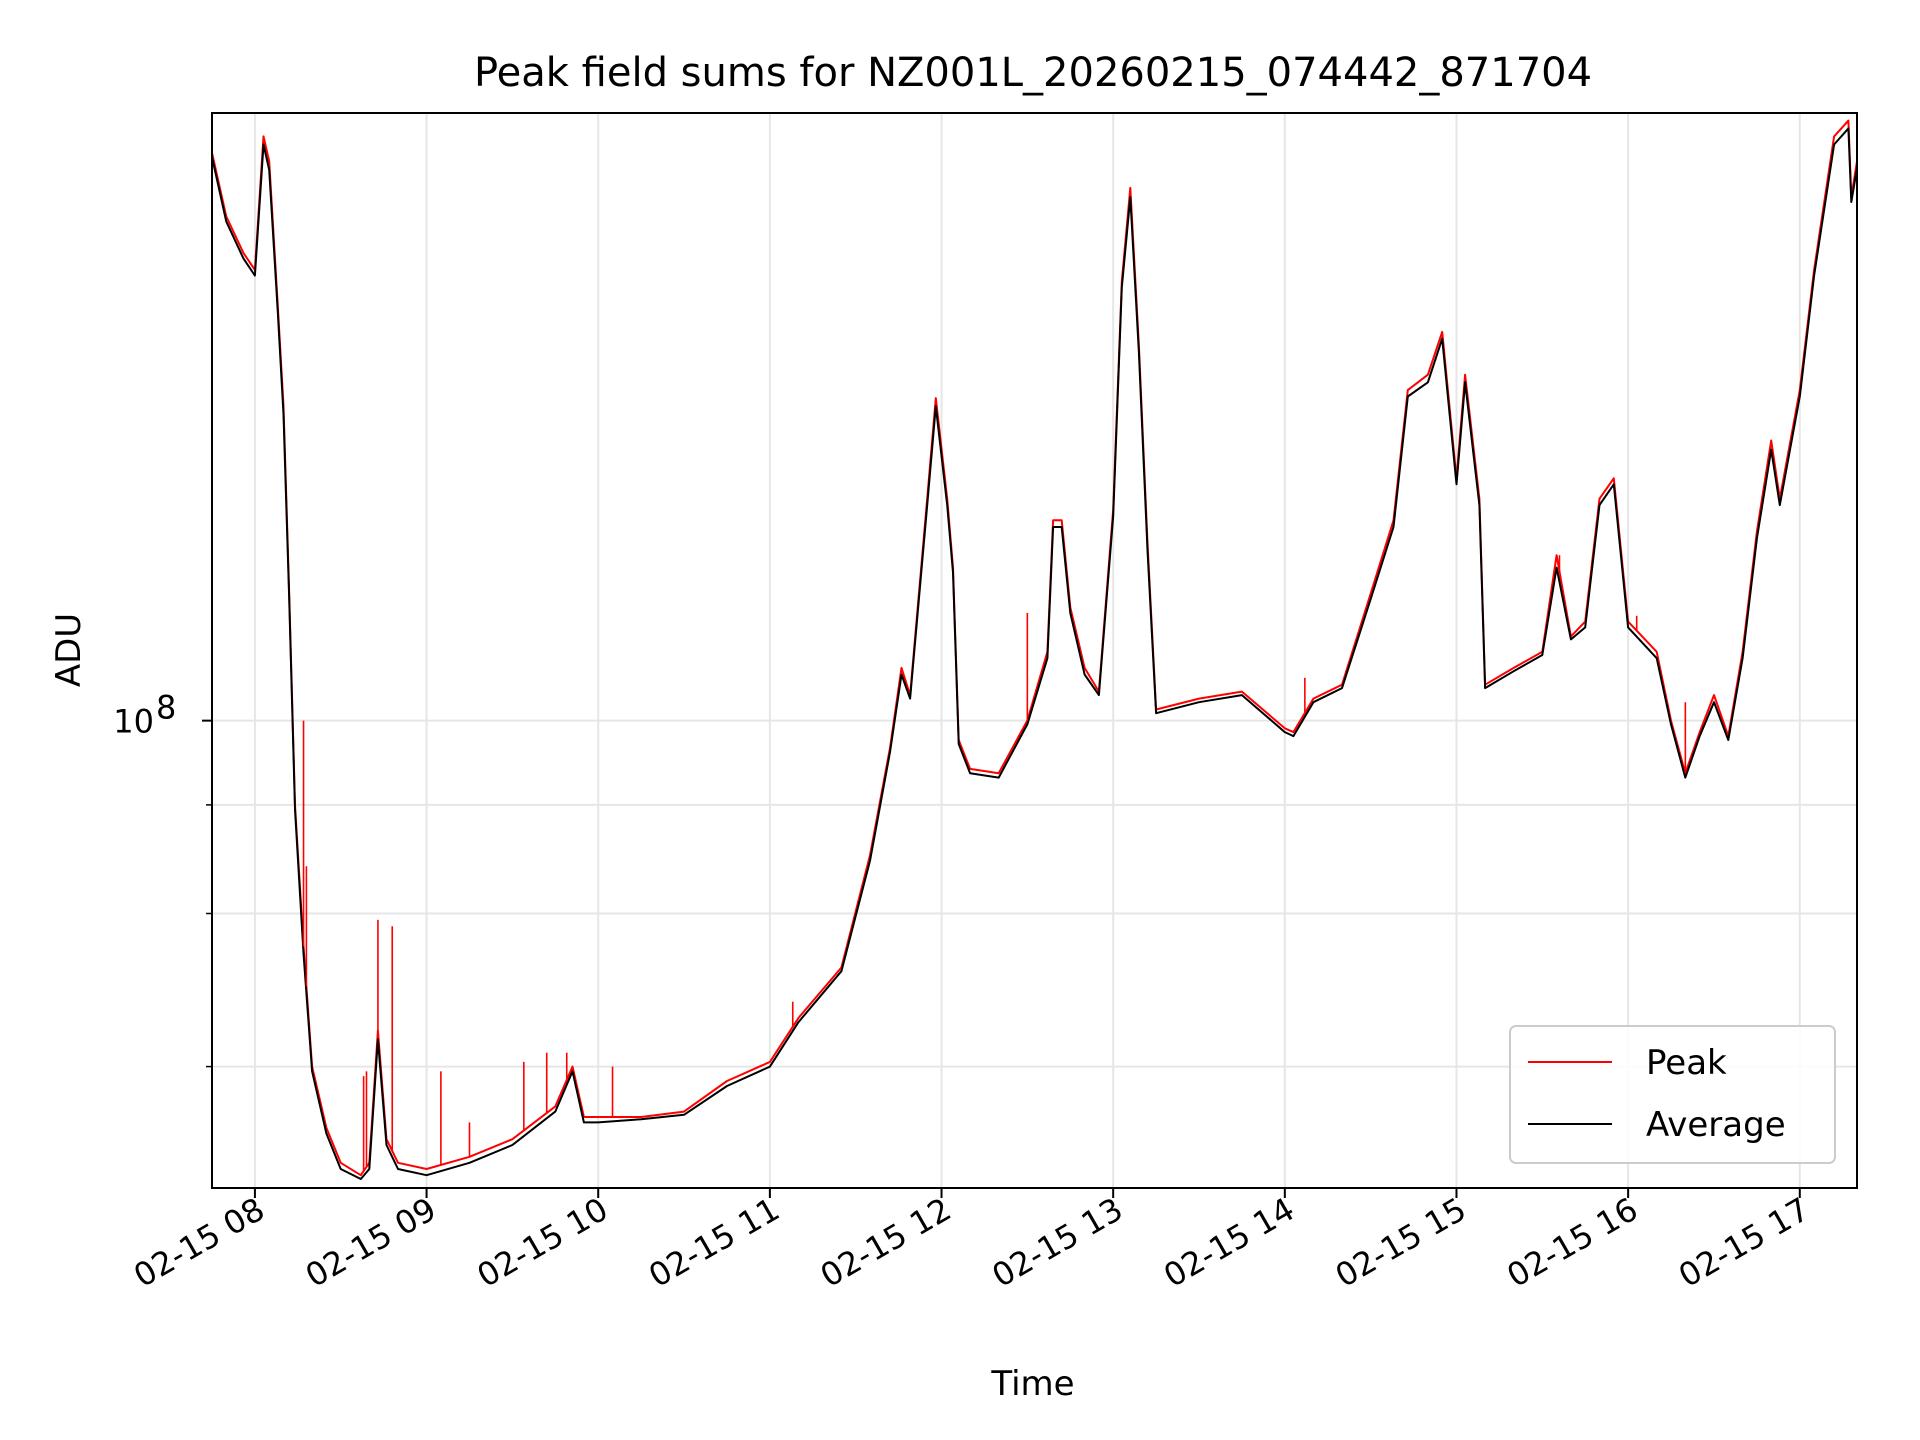 This screenshot has height=1440, width=1920. Describe the element at coordinates (1716, 1125) in the screenshot. I see `legend-label-average: Average` at that location.